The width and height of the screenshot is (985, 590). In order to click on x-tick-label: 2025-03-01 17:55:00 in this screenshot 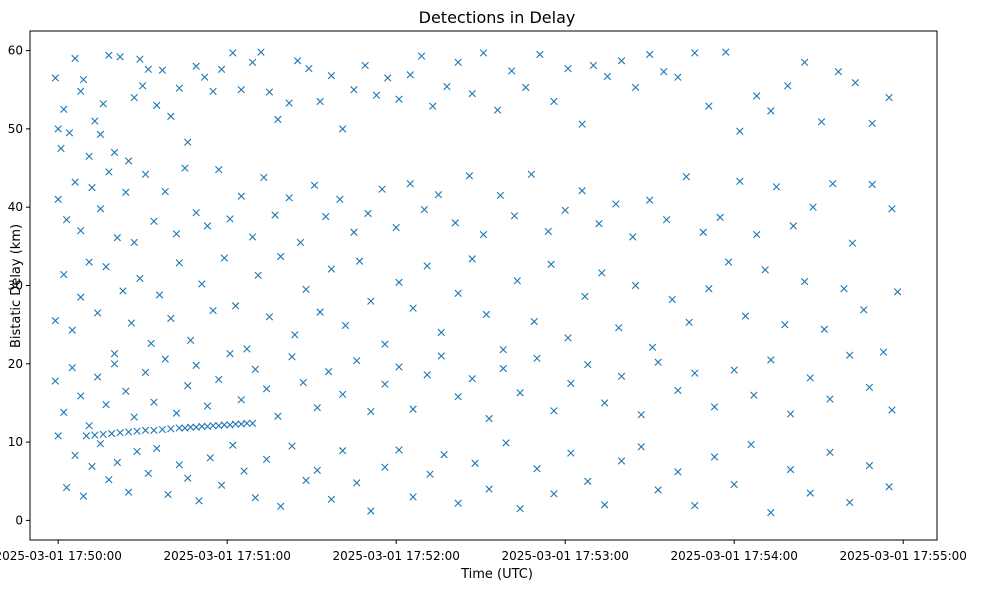, I will do `click(902, 556)`.